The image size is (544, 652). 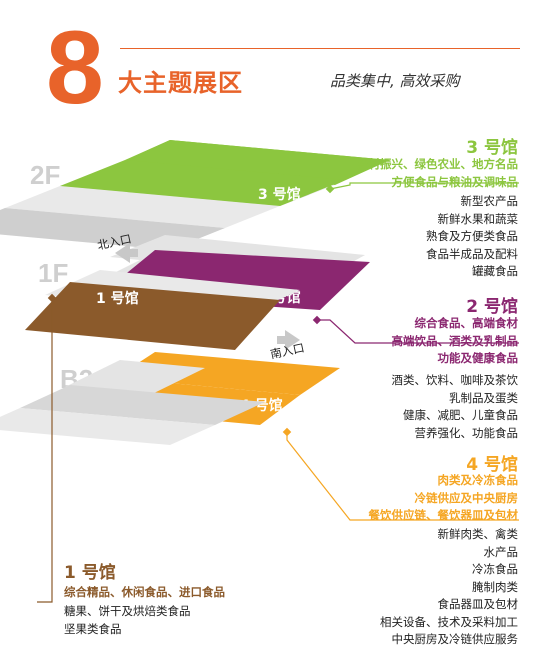 I want to click on section-title: 大主题展区, so click(x=180, y=83).